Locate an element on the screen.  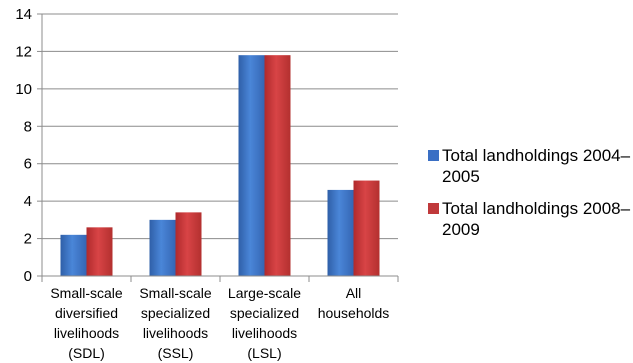
x-category-label: Large-scale specialized livelihoods (LSL) is located at coordinates (264, 323).